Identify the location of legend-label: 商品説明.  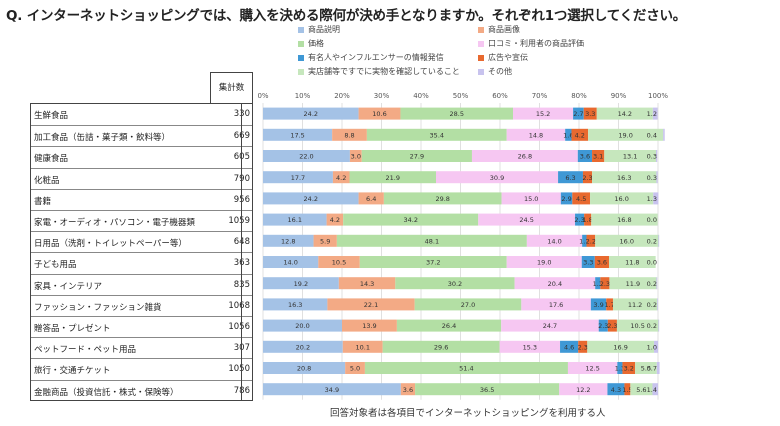
(324, 29).